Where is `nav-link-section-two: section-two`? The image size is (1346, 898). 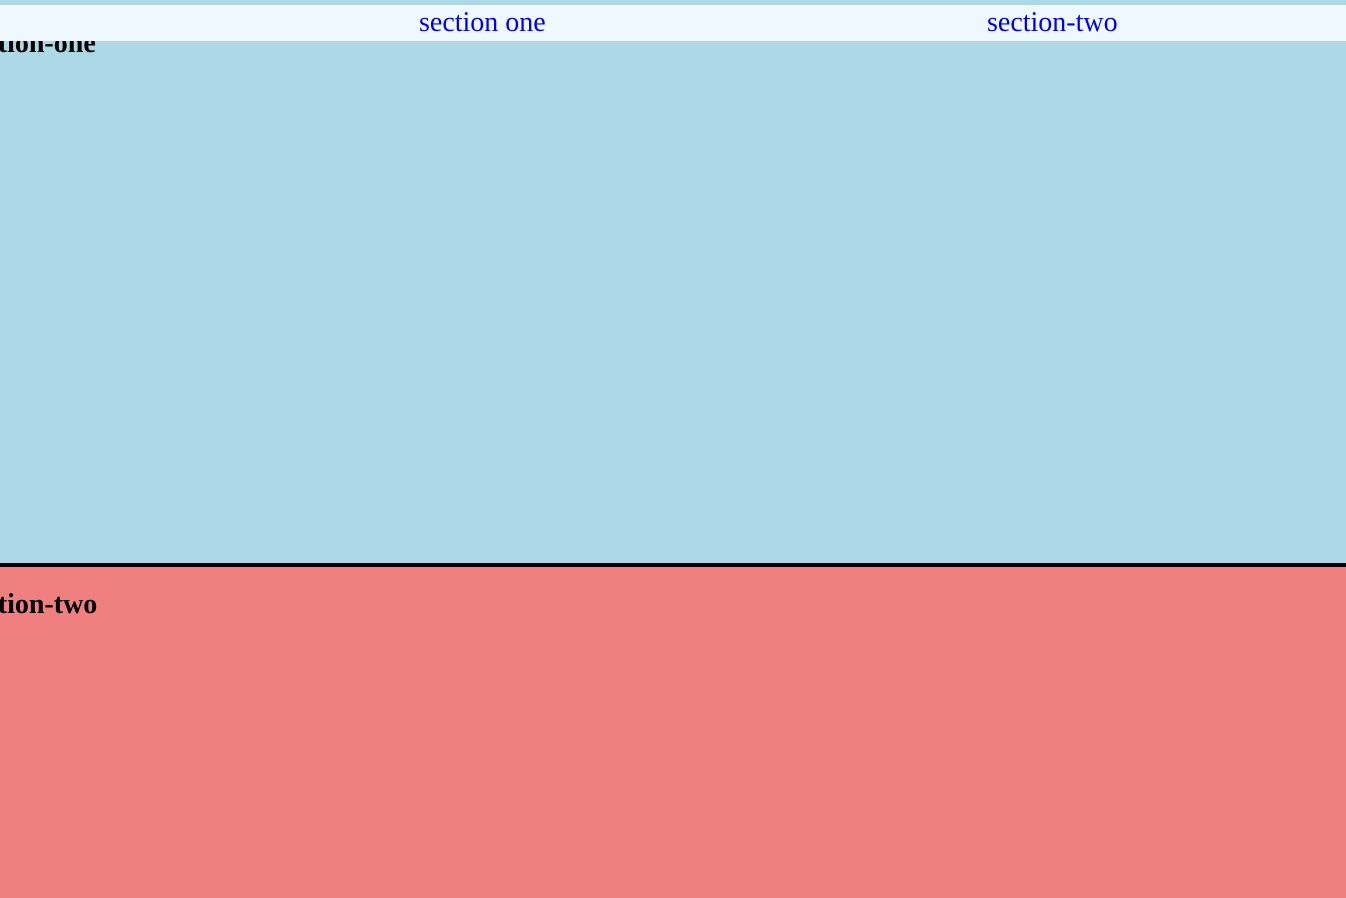 nav-link-section-two: section-two is located at coordinates (1052, 22).